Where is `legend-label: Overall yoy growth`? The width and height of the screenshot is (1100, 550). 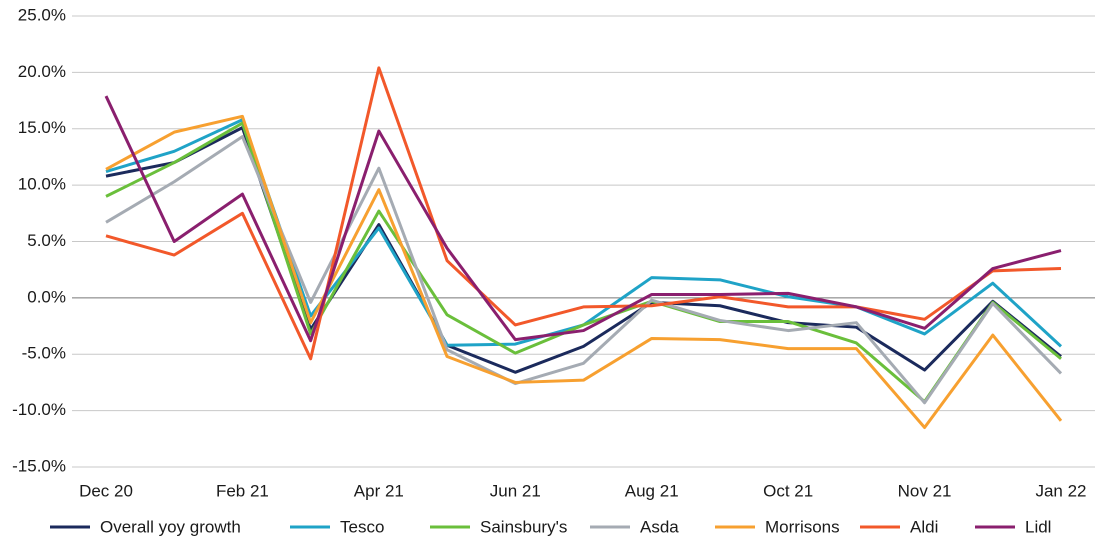 legend-label: Overall yoy growth is located at coordinates (170, 526).